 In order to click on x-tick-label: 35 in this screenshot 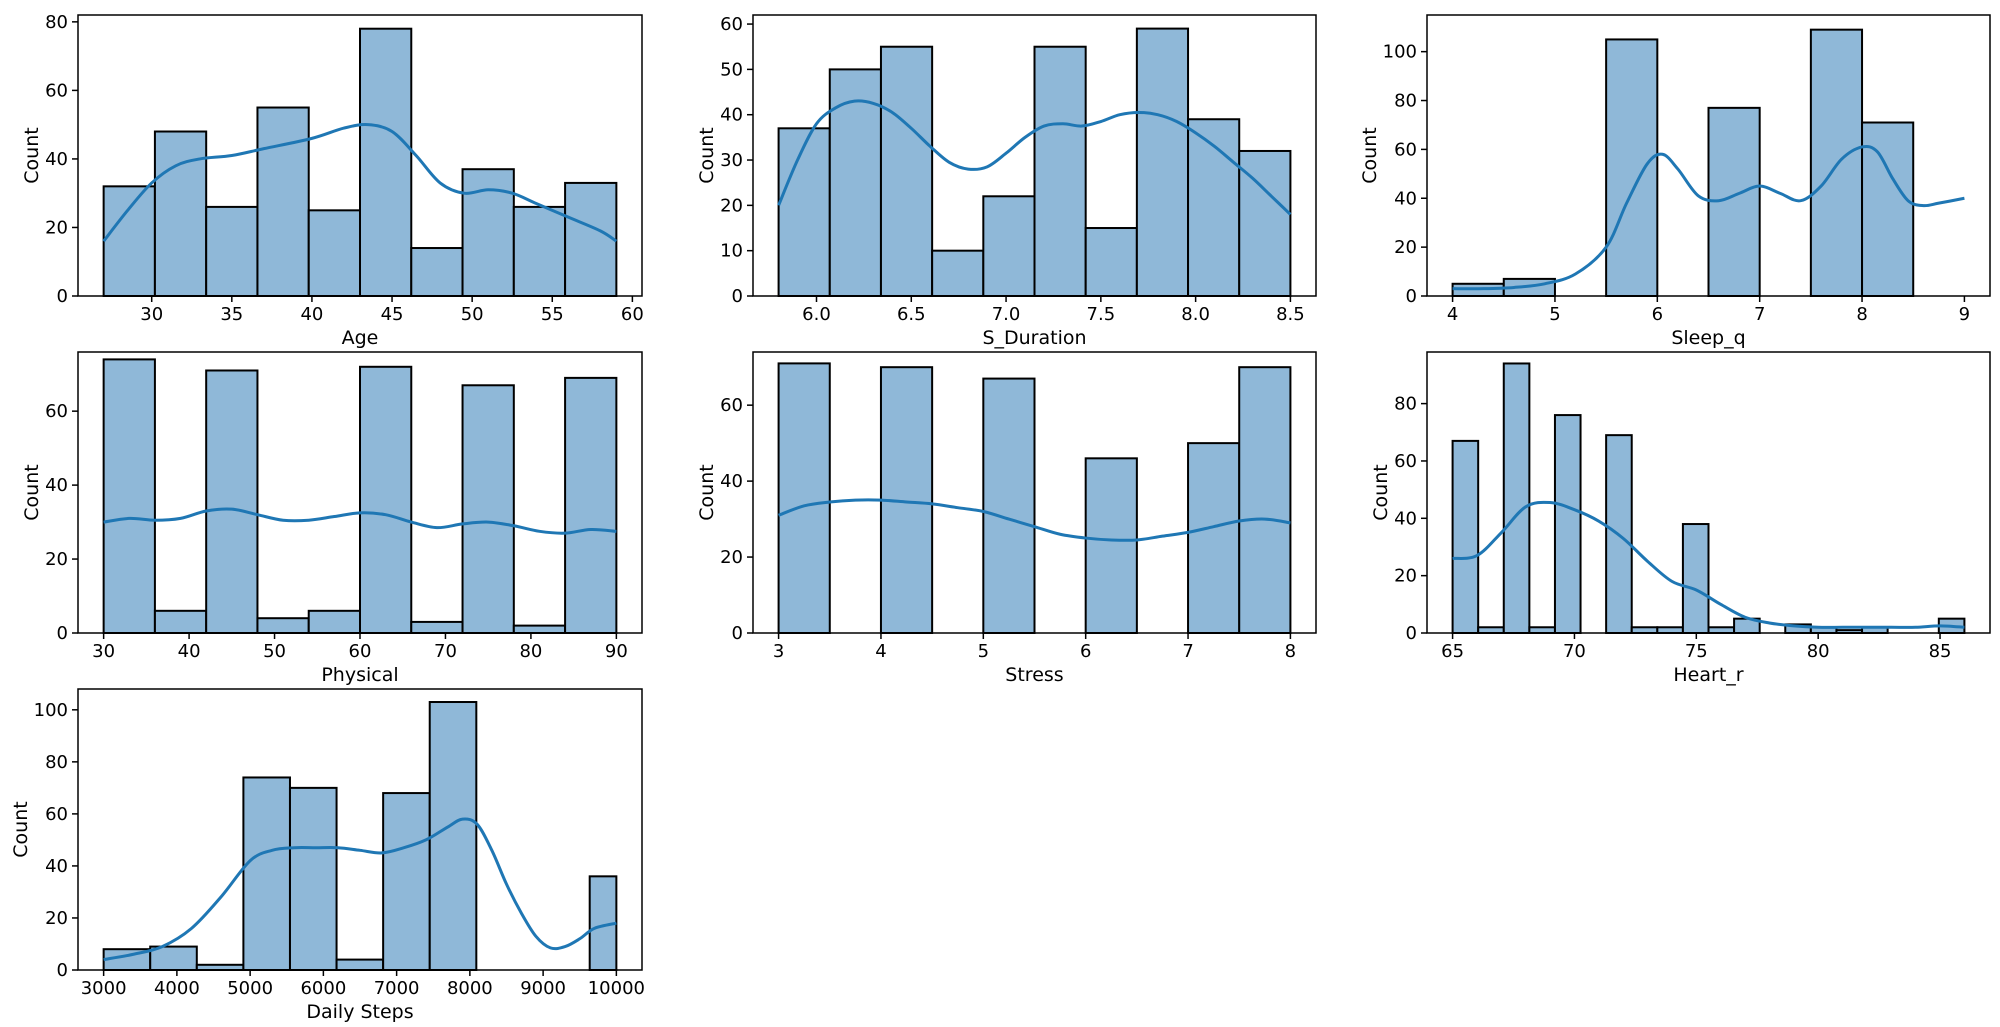, I will do `click(231, 314)`.